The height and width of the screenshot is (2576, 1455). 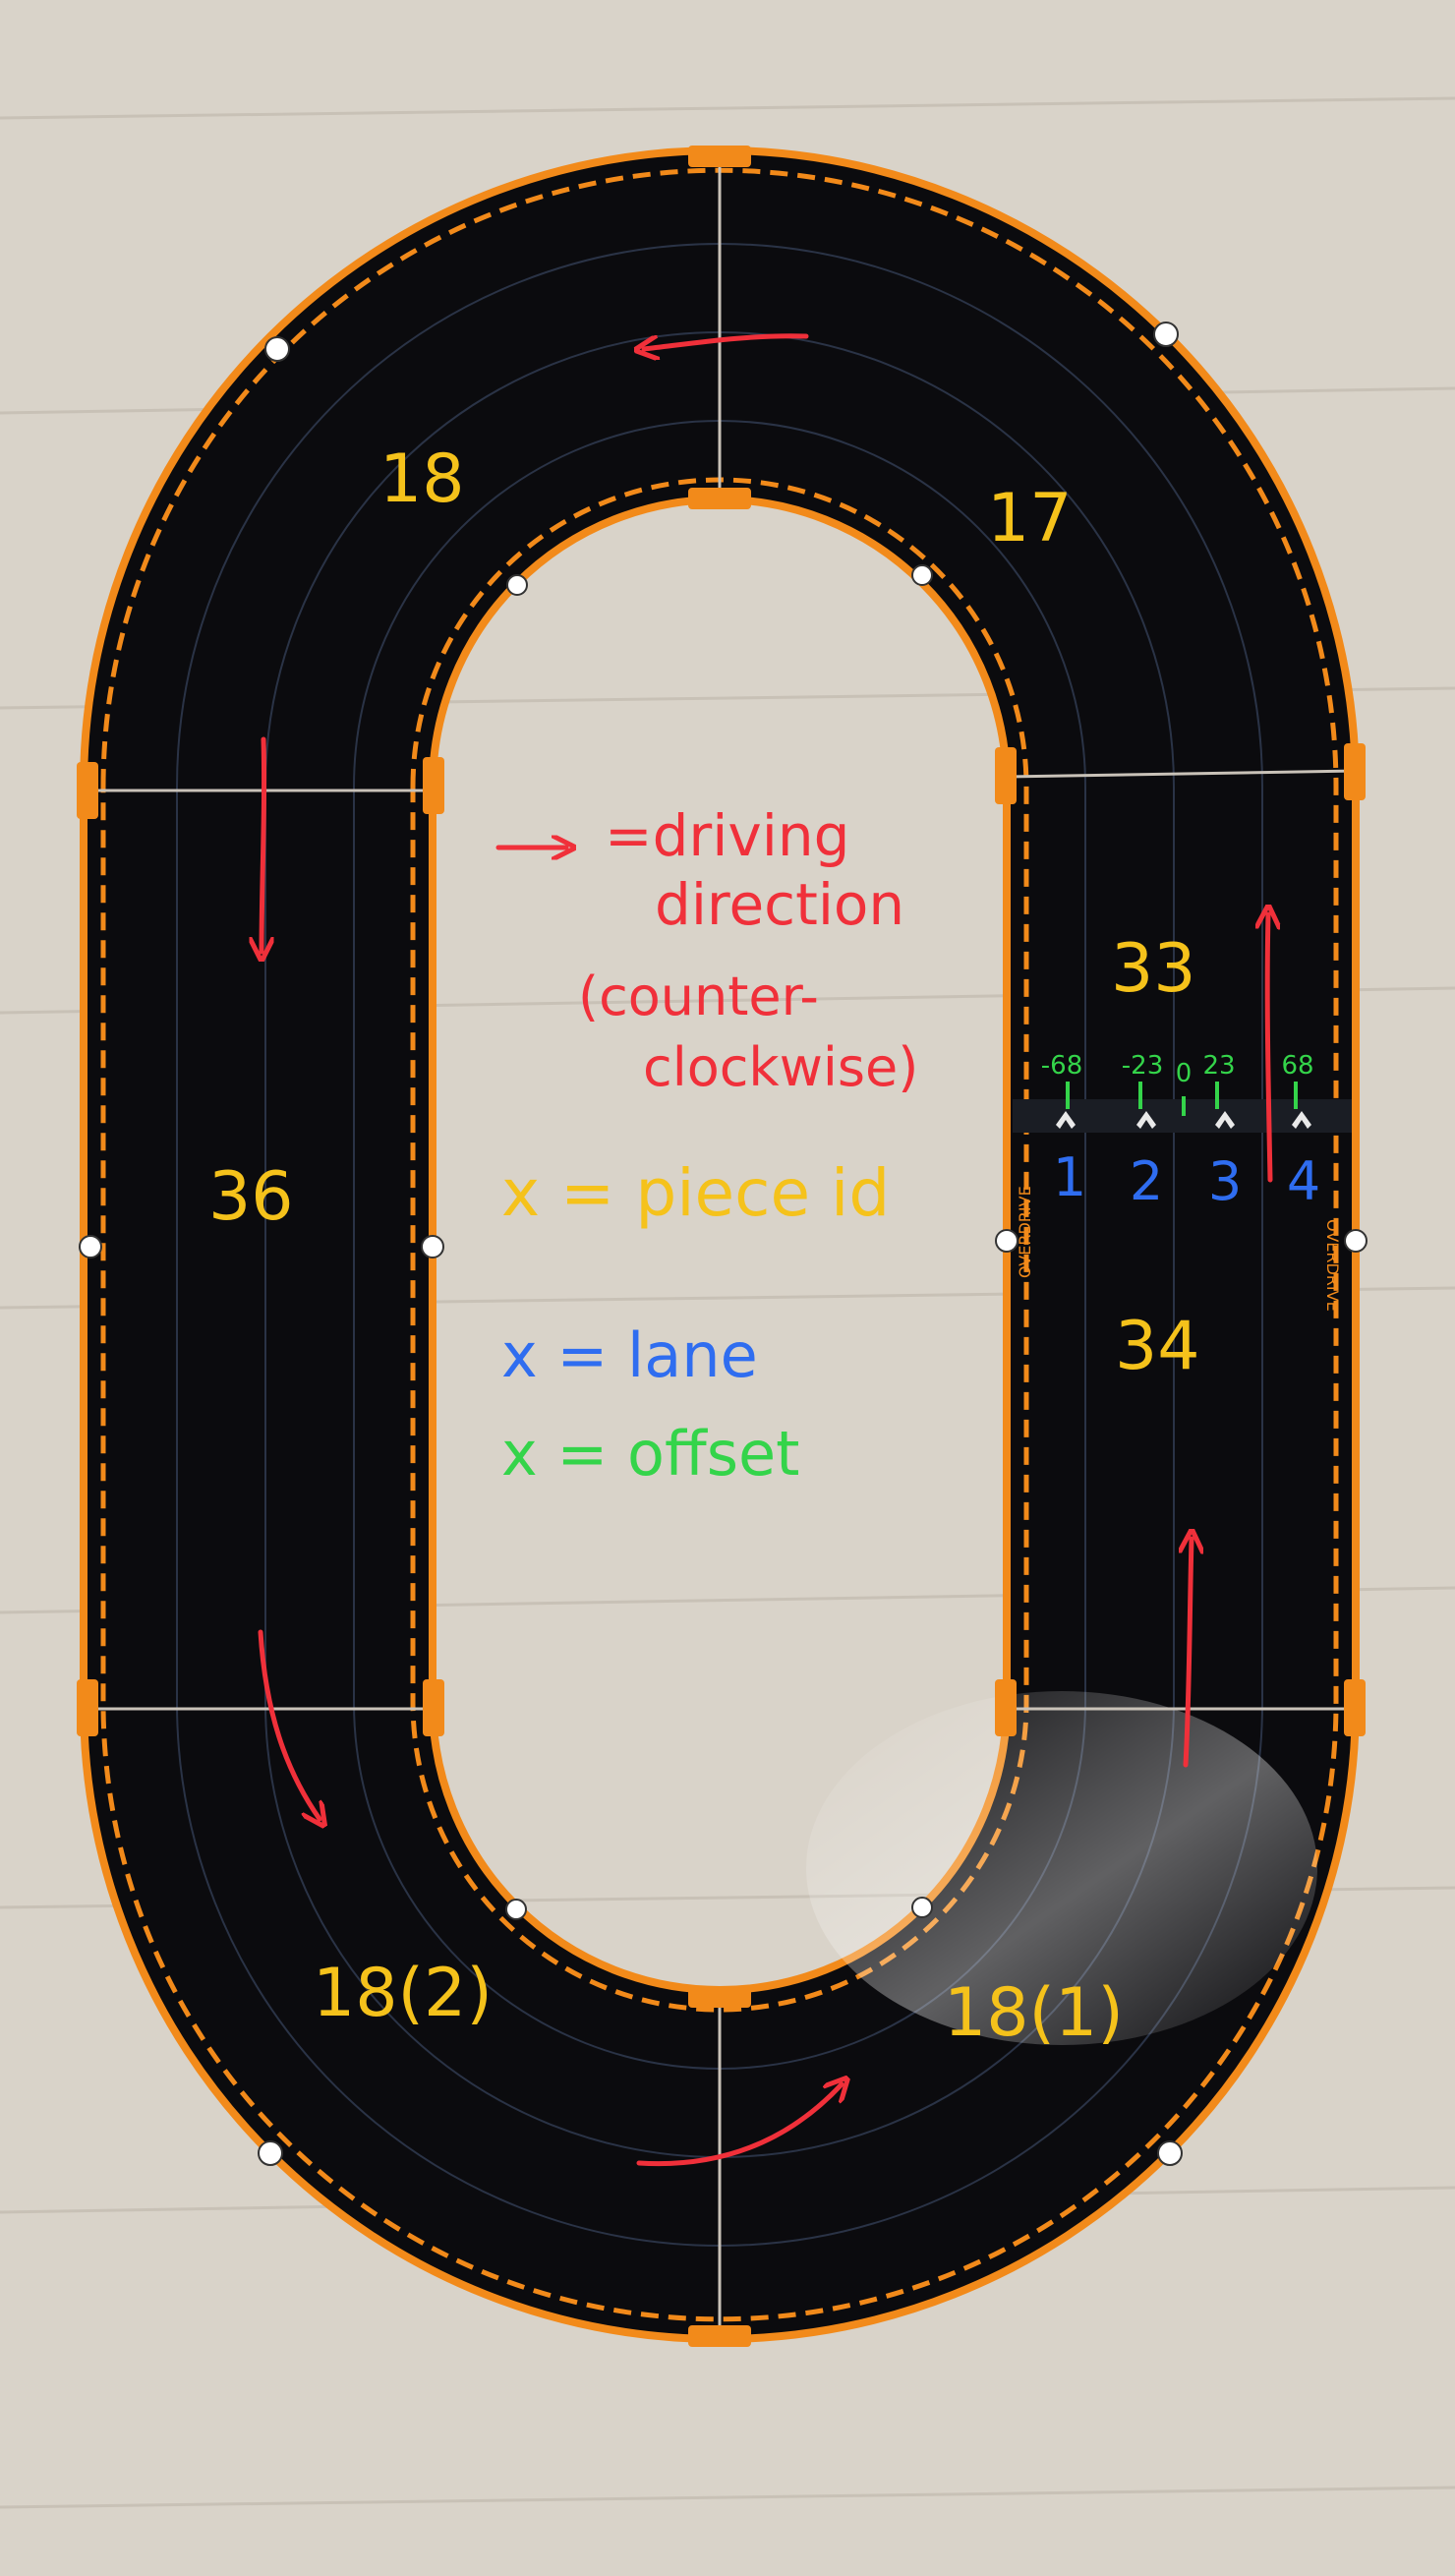 I want to click on offset-3: 0, so click(x=1184, y=1073).